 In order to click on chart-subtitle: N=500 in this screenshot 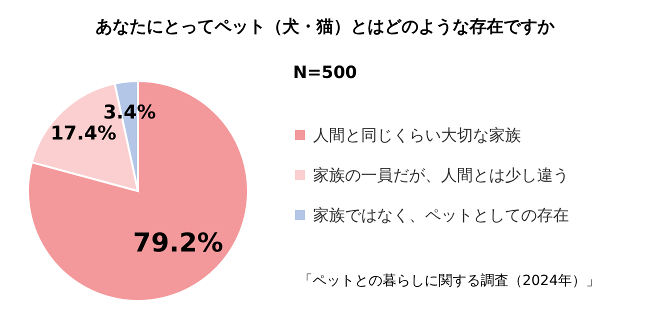, I will do `click(325, 73)`.